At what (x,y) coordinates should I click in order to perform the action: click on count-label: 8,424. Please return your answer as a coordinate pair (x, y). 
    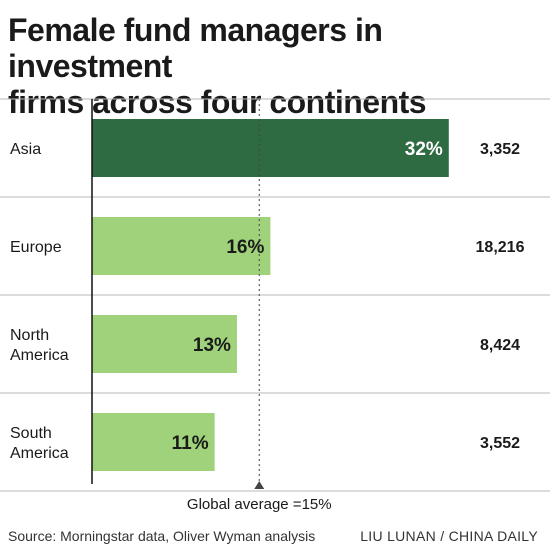
    Looking at the image, I should click on (500, 345).